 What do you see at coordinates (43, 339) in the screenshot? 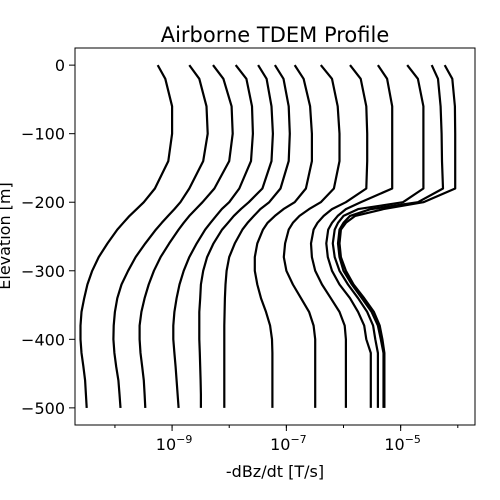
I see `y-tick-label-5: −400` at bounding box center [43, 339].